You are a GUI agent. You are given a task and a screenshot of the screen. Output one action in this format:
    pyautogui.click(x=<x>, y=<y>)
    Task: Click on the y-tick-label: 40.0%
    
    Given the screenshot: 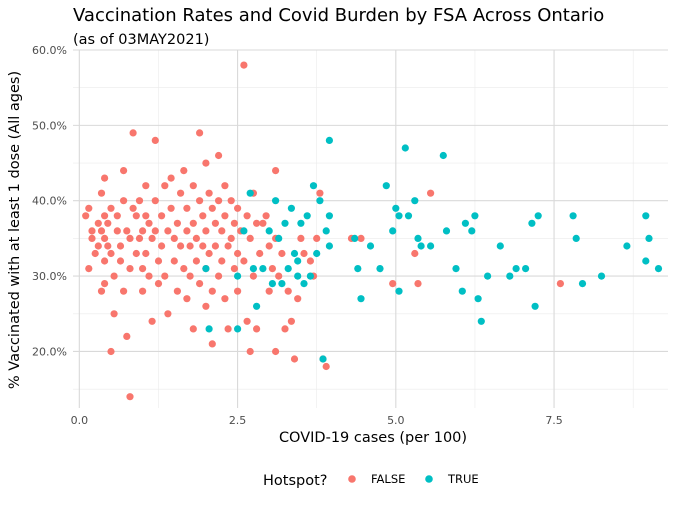 What is the action you would take?
    pyautogui.click(x=49, y=201)
    